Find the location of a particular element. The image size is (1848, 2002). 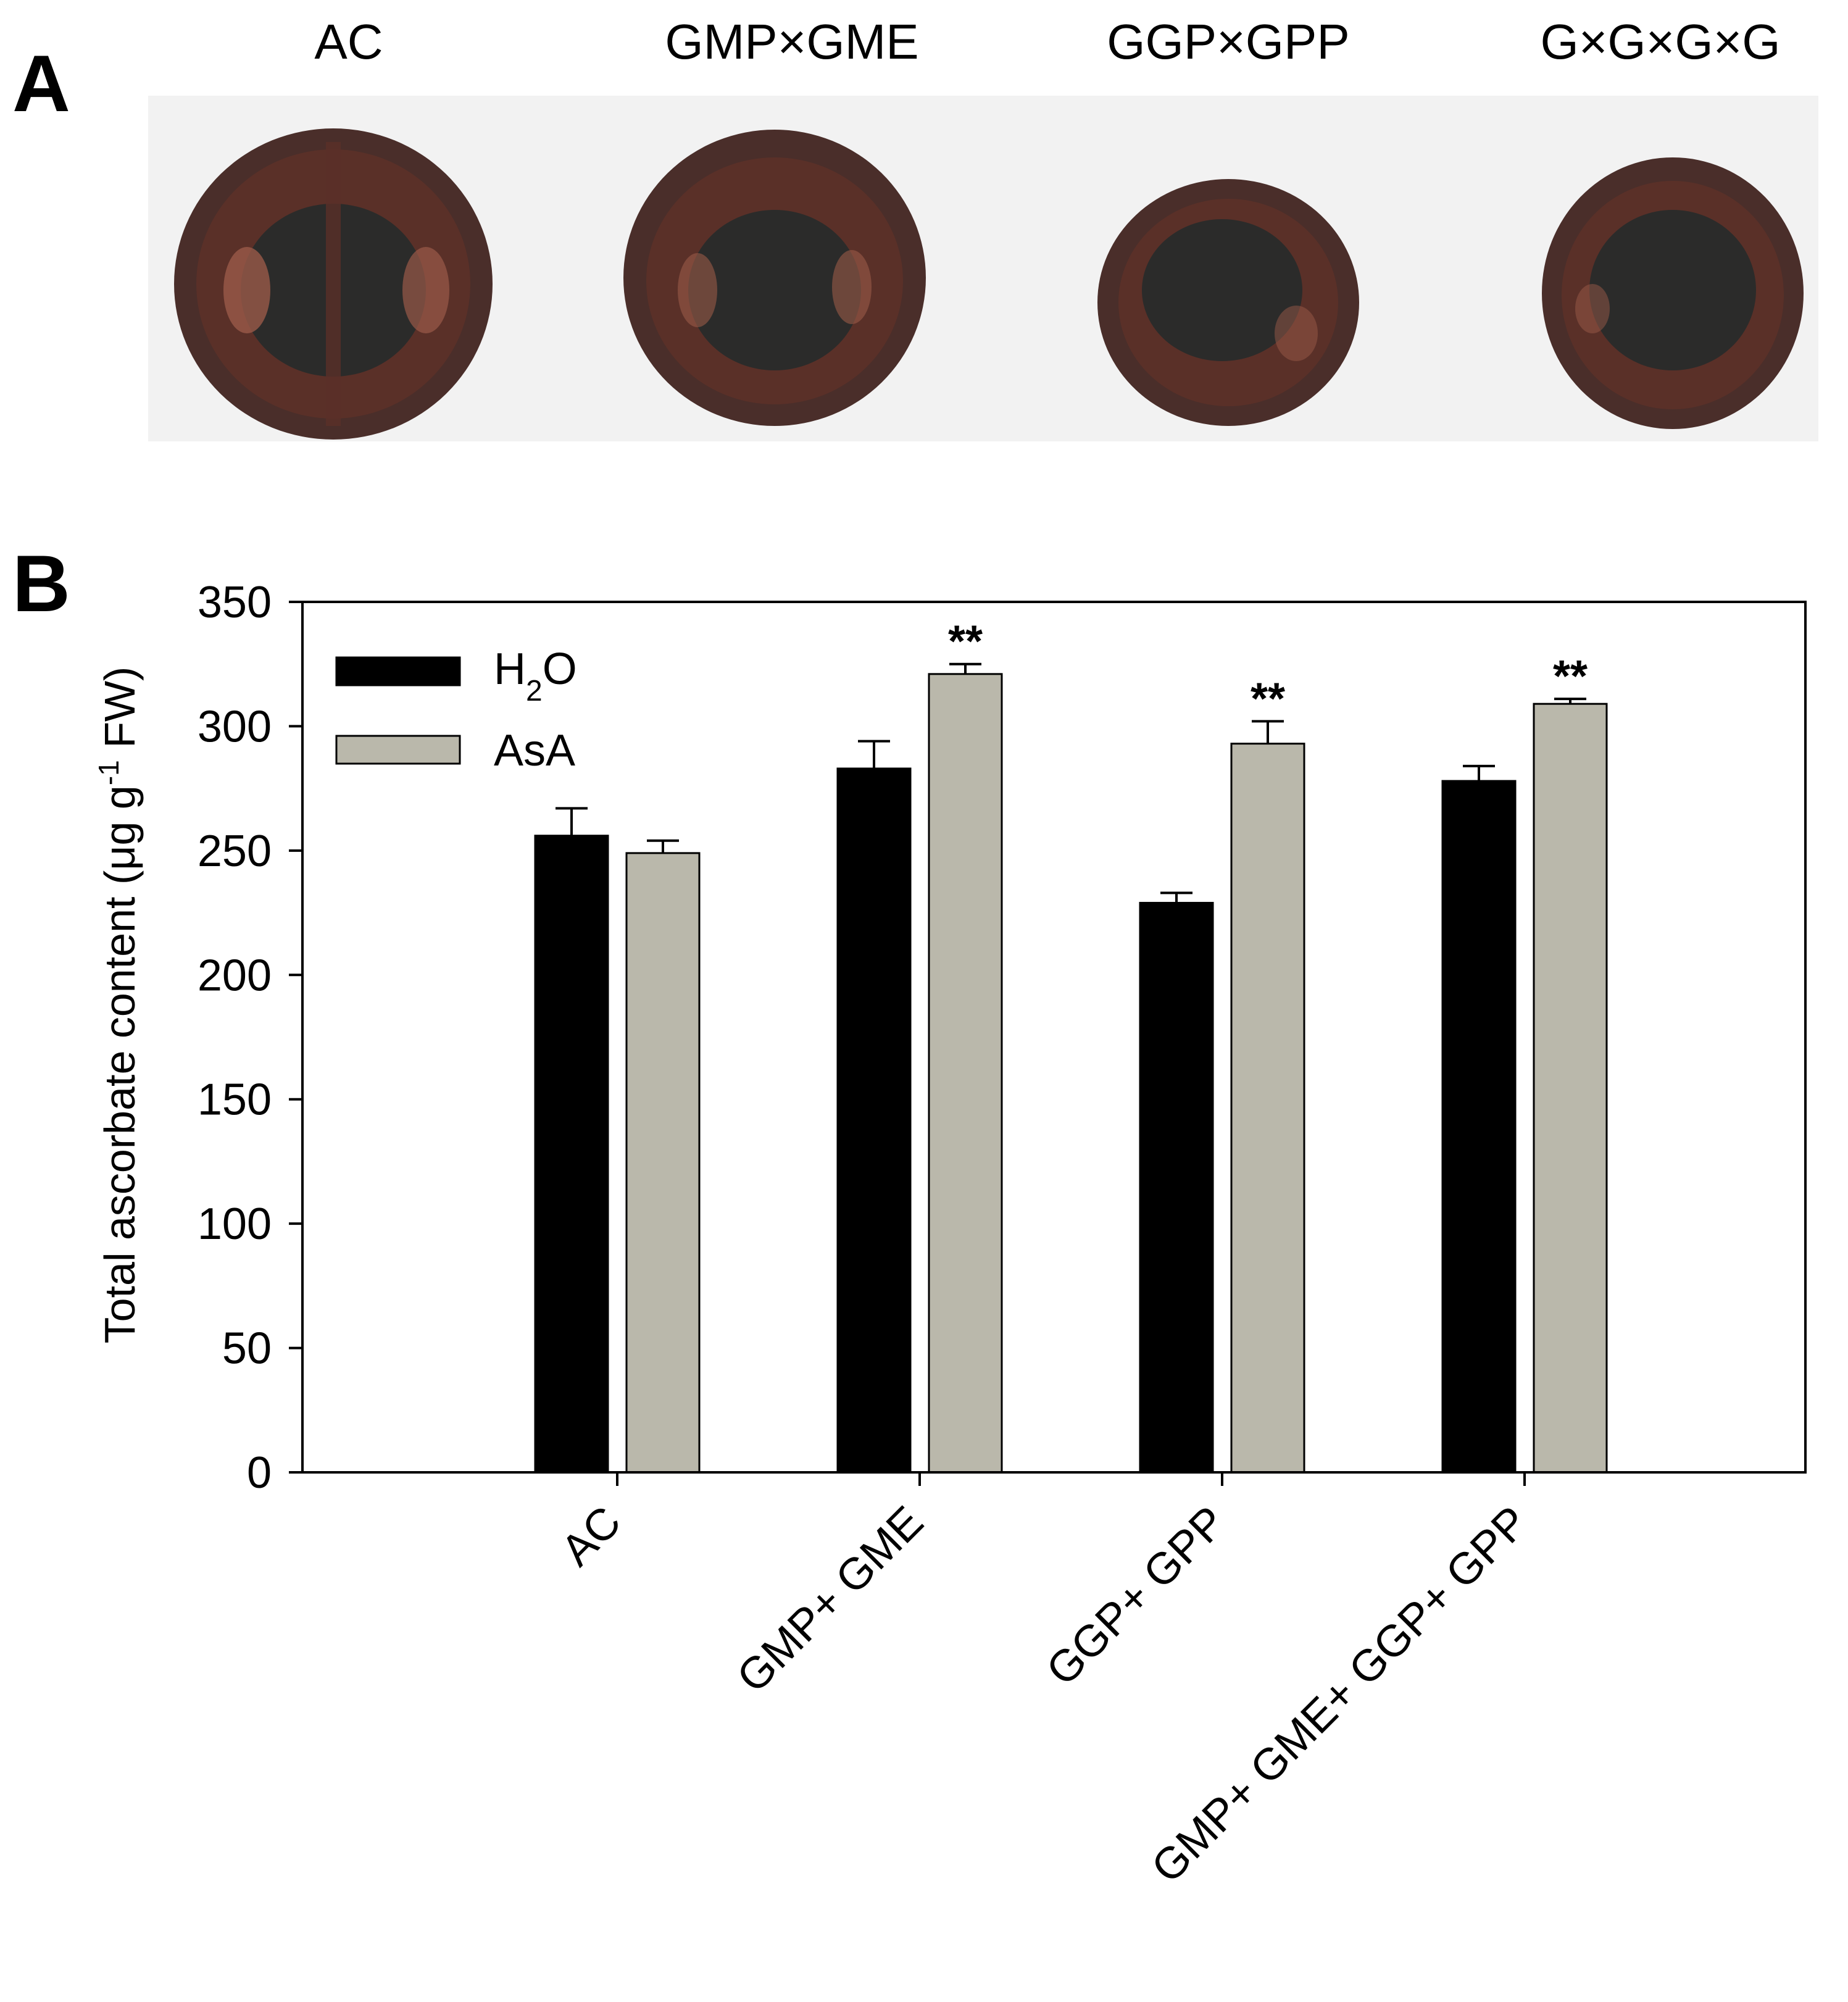

legend-label-asa: AsA is located at coordinates (534, 750).